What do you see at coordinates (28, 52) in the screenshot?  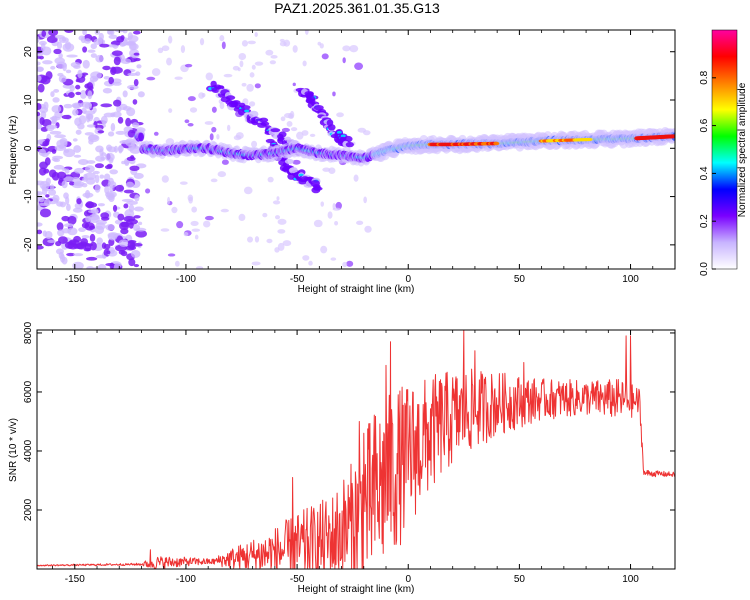 I see `spectrogram-ytick-label: 20` at bounding box center [28, 52].